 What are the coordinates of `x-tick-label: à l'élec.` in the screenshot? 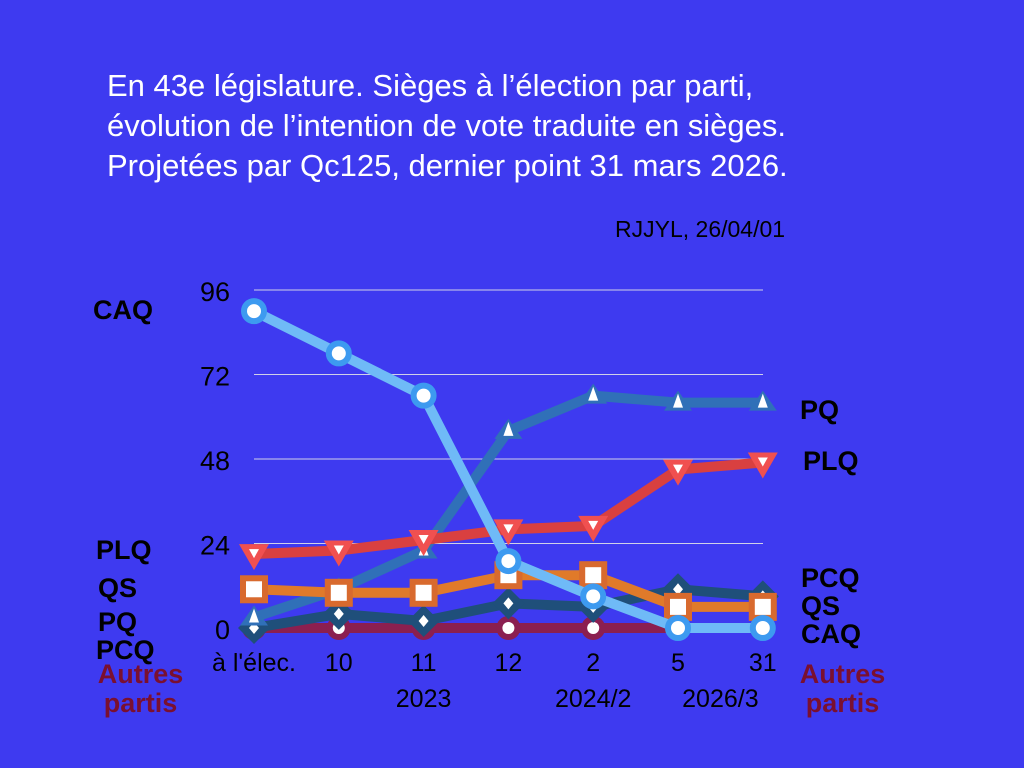 It's located at (254, 663).